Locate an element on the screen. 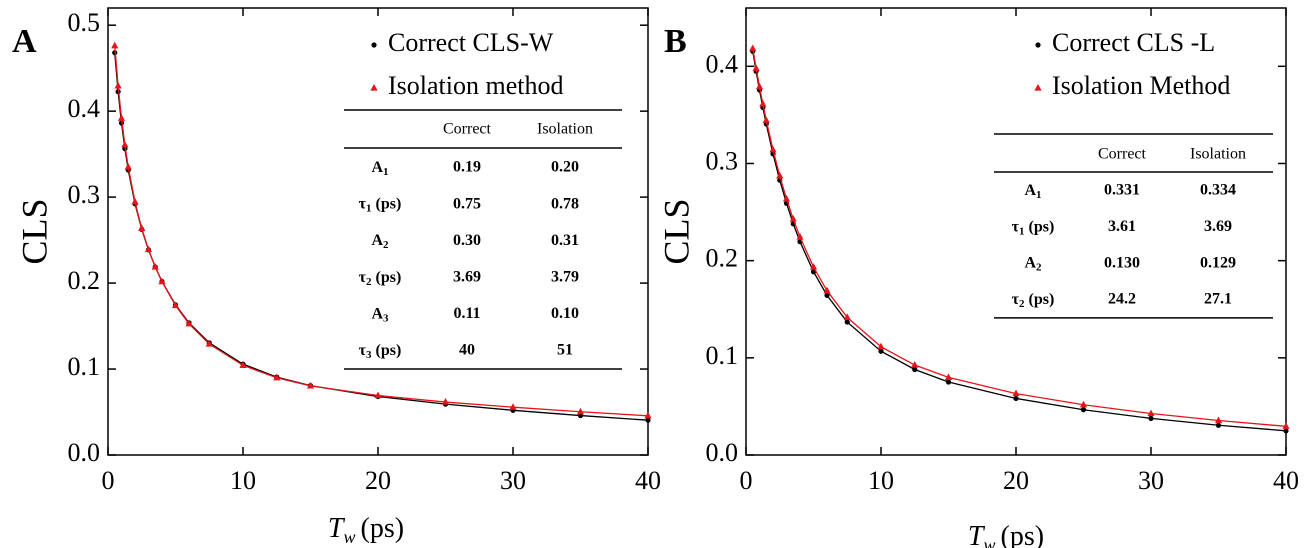 This screenshot has width=1307, height=548. table-cell: 0.129 is located at coordinates (1218, 262).